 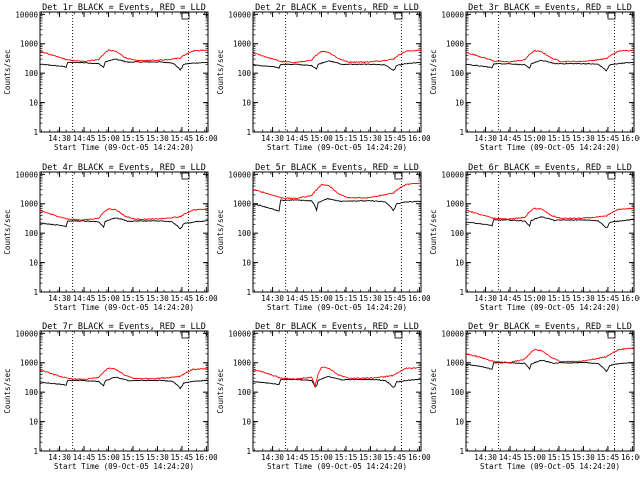 I want to click on chart-title: Det 9r BLACK = Events, RED = LLD, so click(x=550, y=327).